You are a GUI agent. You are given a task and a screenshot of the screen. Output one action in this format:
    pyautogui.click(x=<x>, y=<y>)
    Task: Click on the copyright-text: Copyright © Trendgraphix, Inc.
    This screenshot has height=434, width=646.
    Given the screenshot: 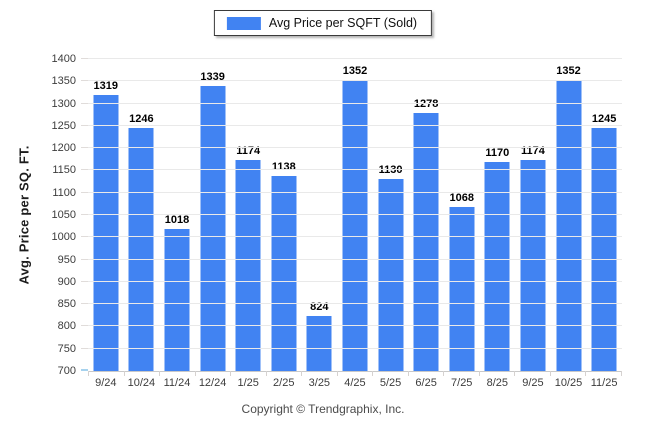 What is the action you would take?
    pyautogui.click(x=323, y=409)
    